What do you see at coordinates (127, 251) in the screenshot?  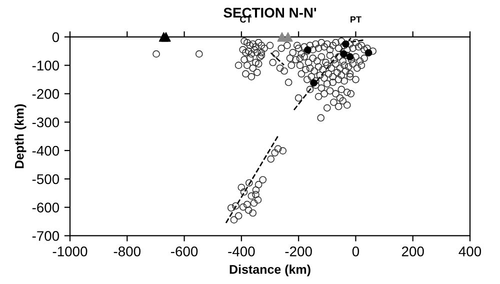 I see `x-tick-label: -800` at bounding box center [127, 251].